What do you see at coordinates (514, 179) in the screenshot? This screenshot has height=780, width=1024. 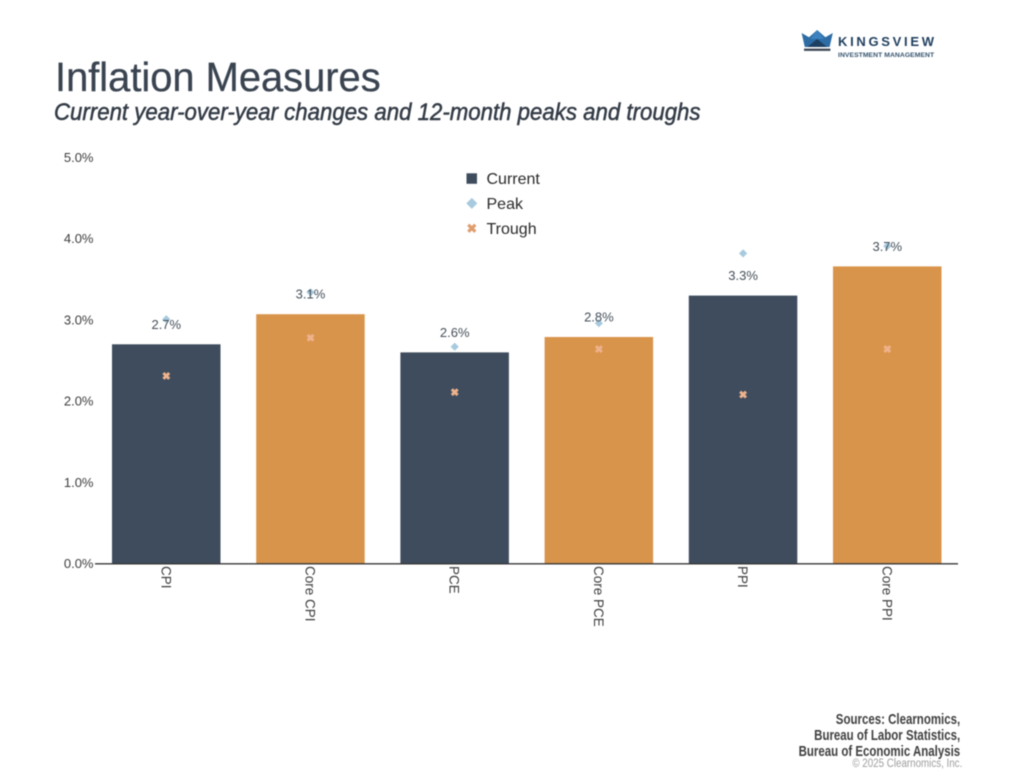 I see `svg-text: Current` at bounding box center [514, 179].